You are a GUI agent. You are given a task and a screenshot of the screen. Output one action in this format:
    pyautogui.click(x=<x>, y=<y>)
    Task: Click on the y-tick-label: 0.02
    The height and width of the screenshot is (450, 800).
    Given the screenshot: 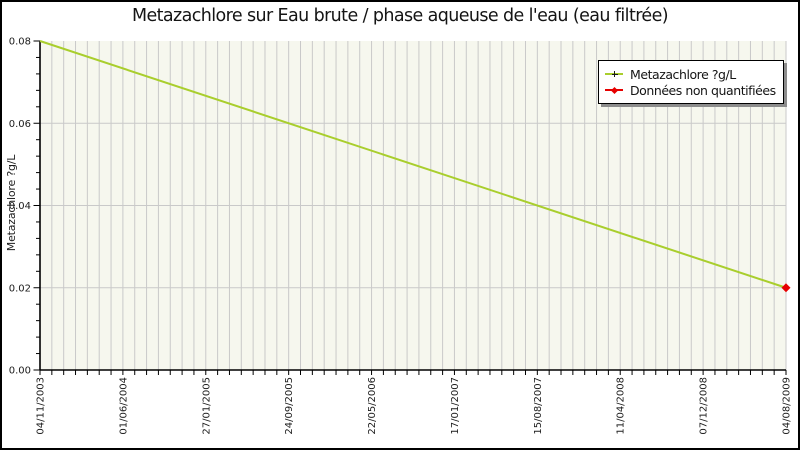 What is the action you would take?
    pyautogui.click(x=20, y=288)
    